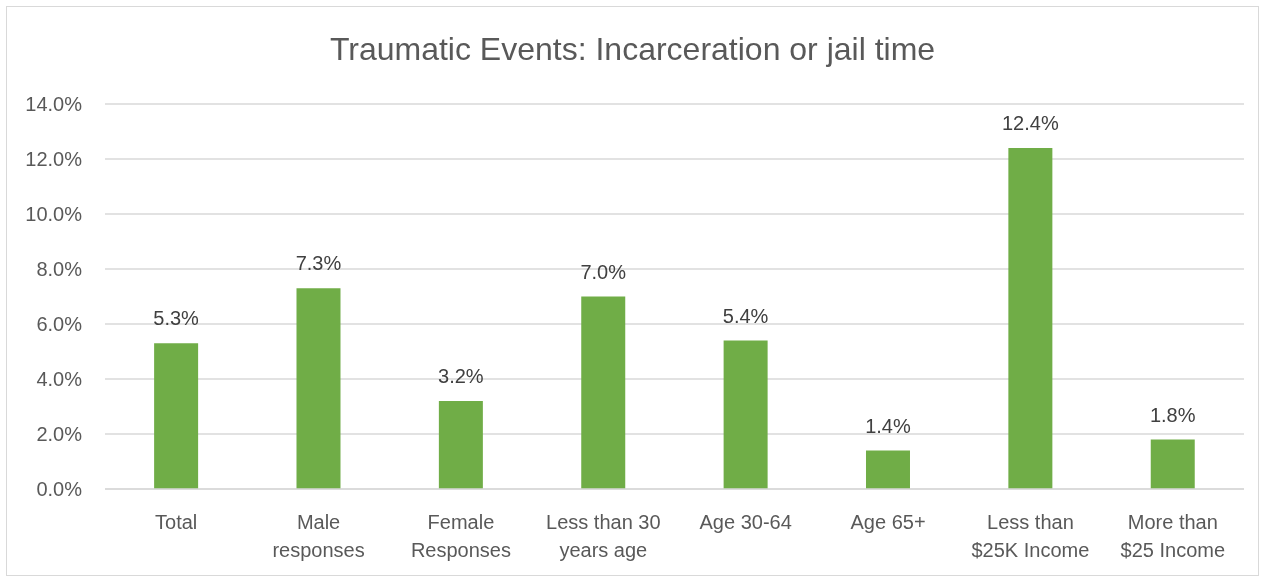  I want to click on data-label: 3.2%, so click(461, 376).